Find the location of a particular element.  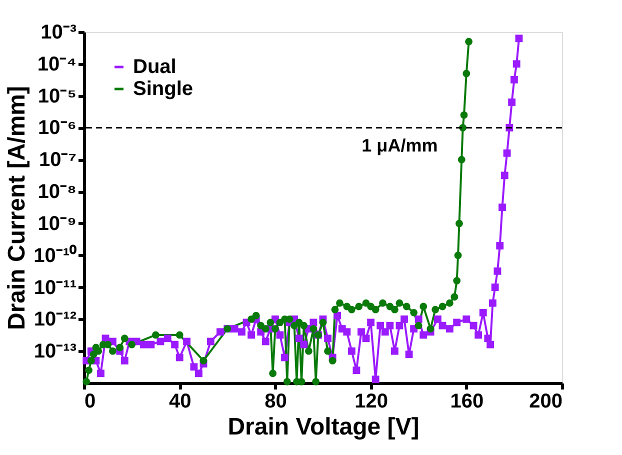

x-tick-label: 40 is located at coordinates (180, 401).